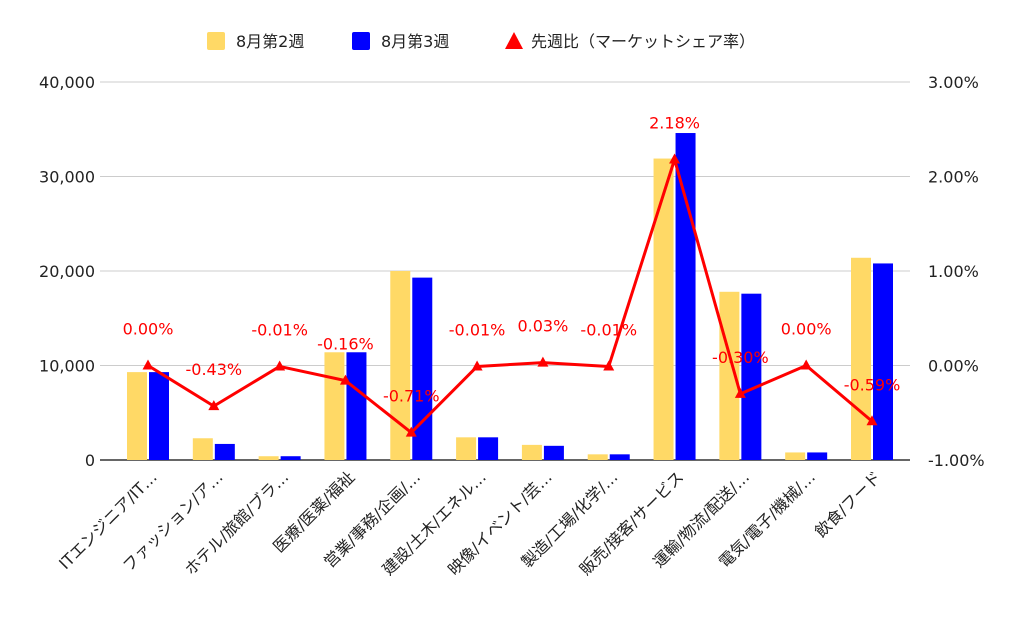 The image size is (1024, 637). What do you see at coordinates (345, 344) in the screenshot?
I see `data-label: -0.16%` at bounding box center [345, 344].